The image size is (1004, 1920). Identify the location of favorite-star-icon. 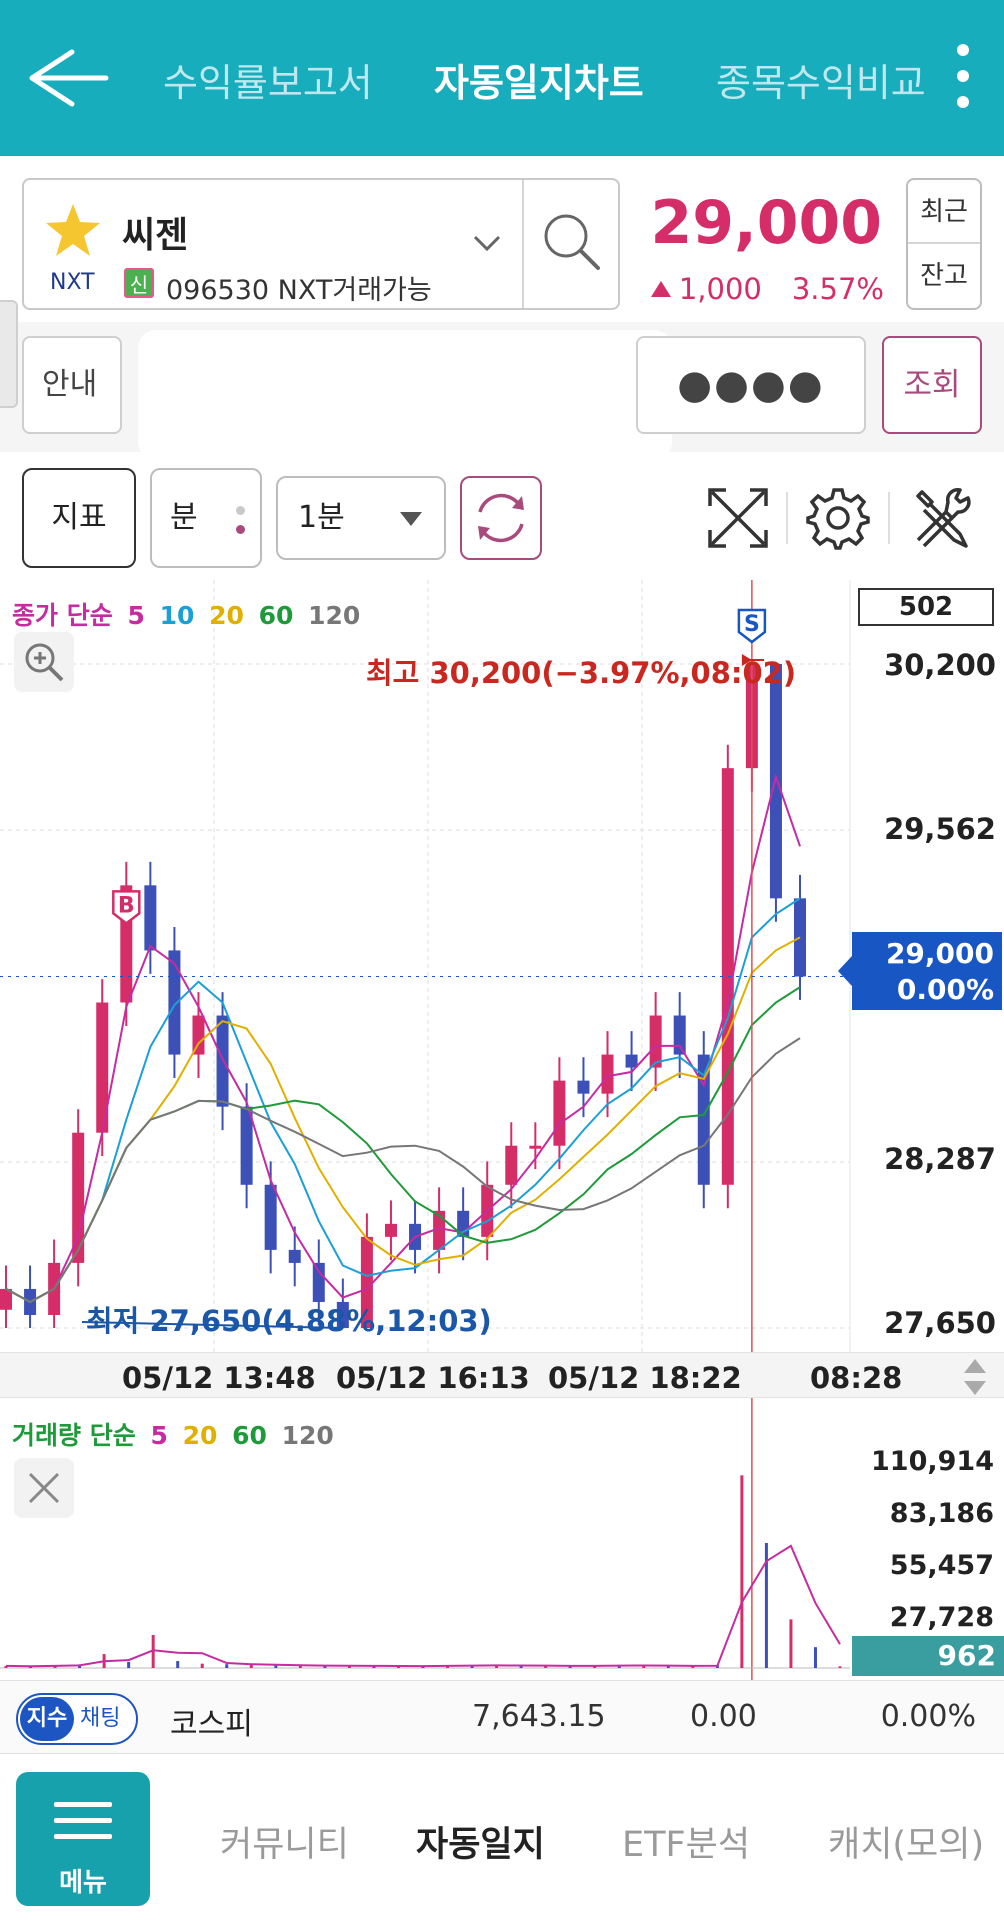
(73, 230).